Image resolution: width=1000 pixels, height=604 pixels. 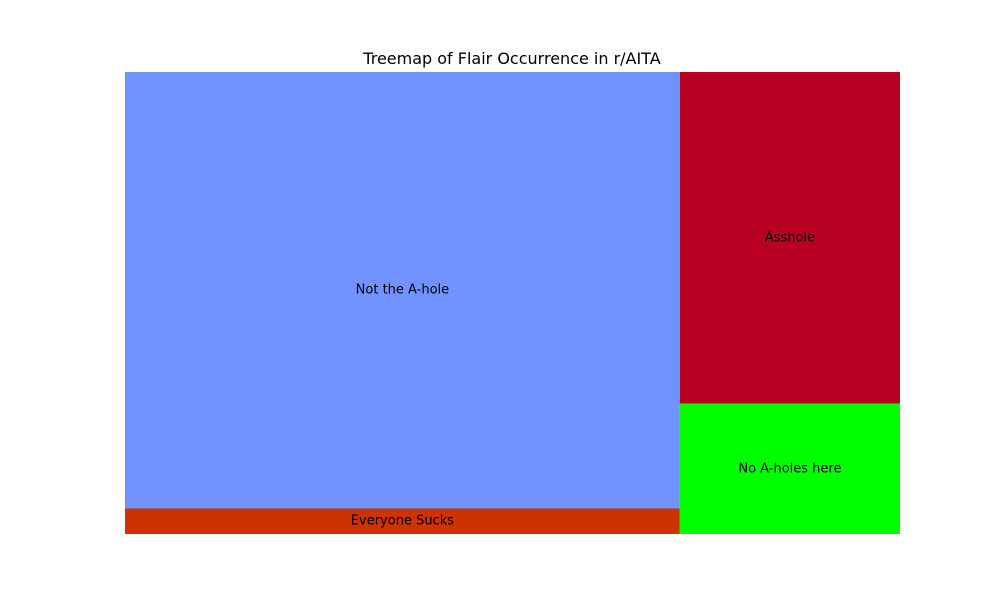 I want to click on treemap-label-no-a-holes-here: No A-holes here, so click(x=789, y=468).